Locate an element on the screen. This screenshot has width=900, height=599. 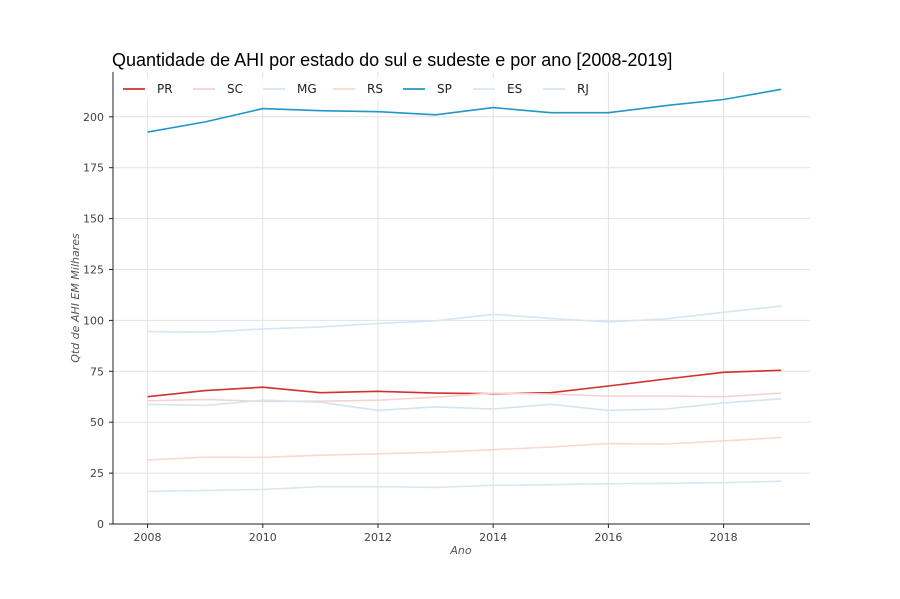
x-axis-label: Ano is located at coordinates (460, 550).